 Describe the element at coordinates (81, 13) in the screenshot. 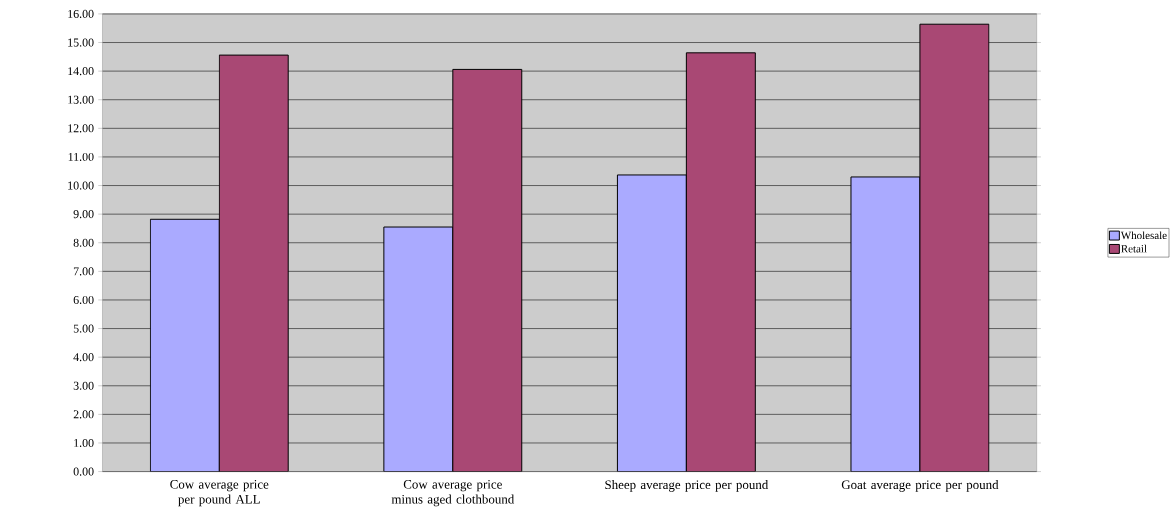

I see `y-tick-label: 16.00` at that location.